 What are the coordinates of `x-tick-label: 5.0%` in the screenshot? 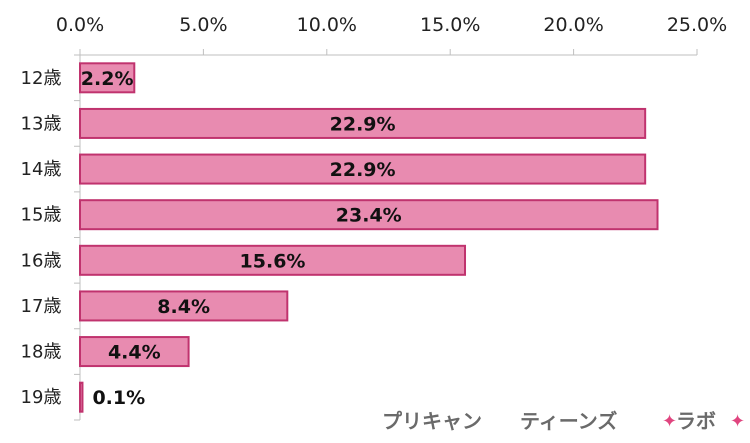 It's located at (203, 25).